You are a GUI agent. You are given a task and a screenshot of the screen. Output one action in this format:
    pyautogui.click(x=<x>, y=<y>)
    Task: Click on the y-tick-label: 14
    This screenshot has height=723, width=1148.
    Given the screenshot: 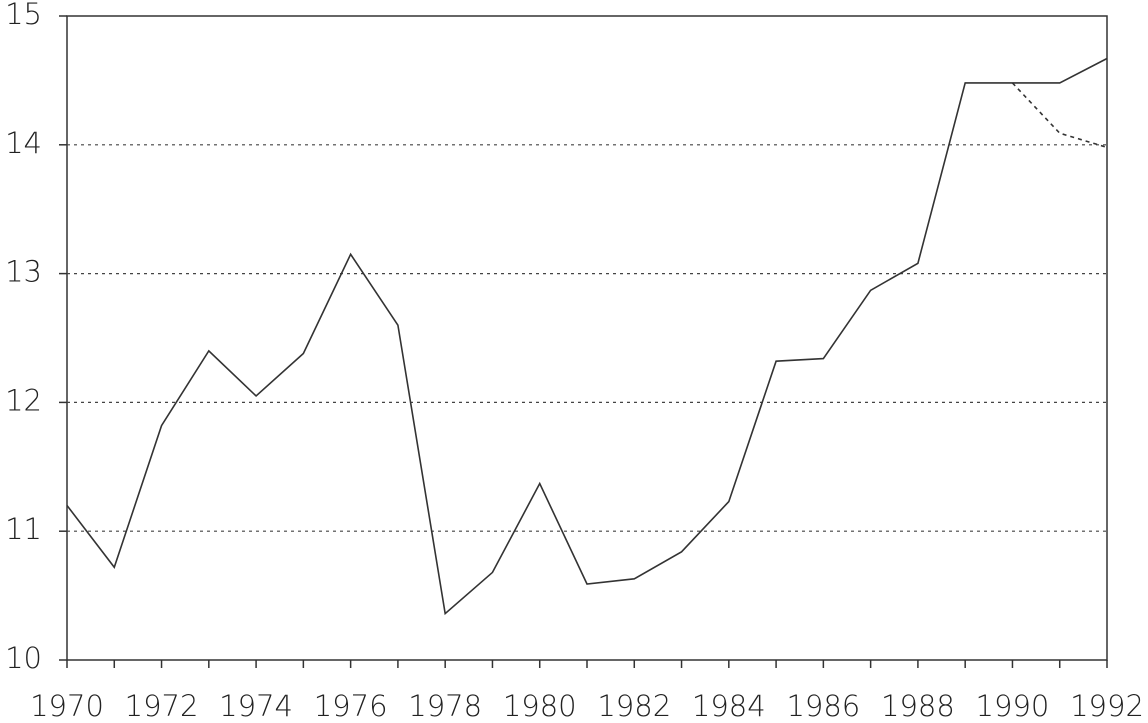 What is the action you would take?
    pyautogui.click(x=23, y=143)
    